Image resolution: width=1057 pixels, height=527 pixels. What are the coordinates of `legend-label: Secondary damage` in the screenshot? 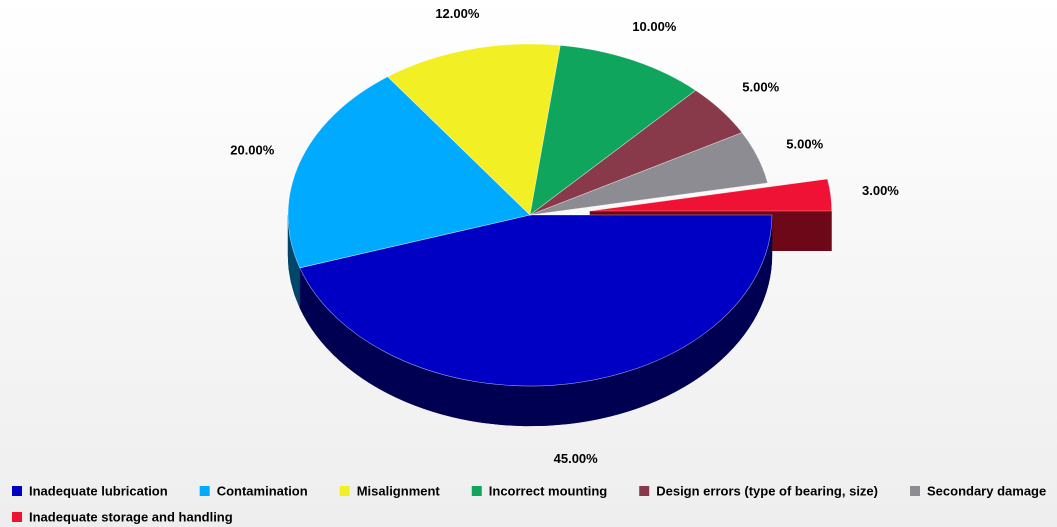 It's located at (986, 490).